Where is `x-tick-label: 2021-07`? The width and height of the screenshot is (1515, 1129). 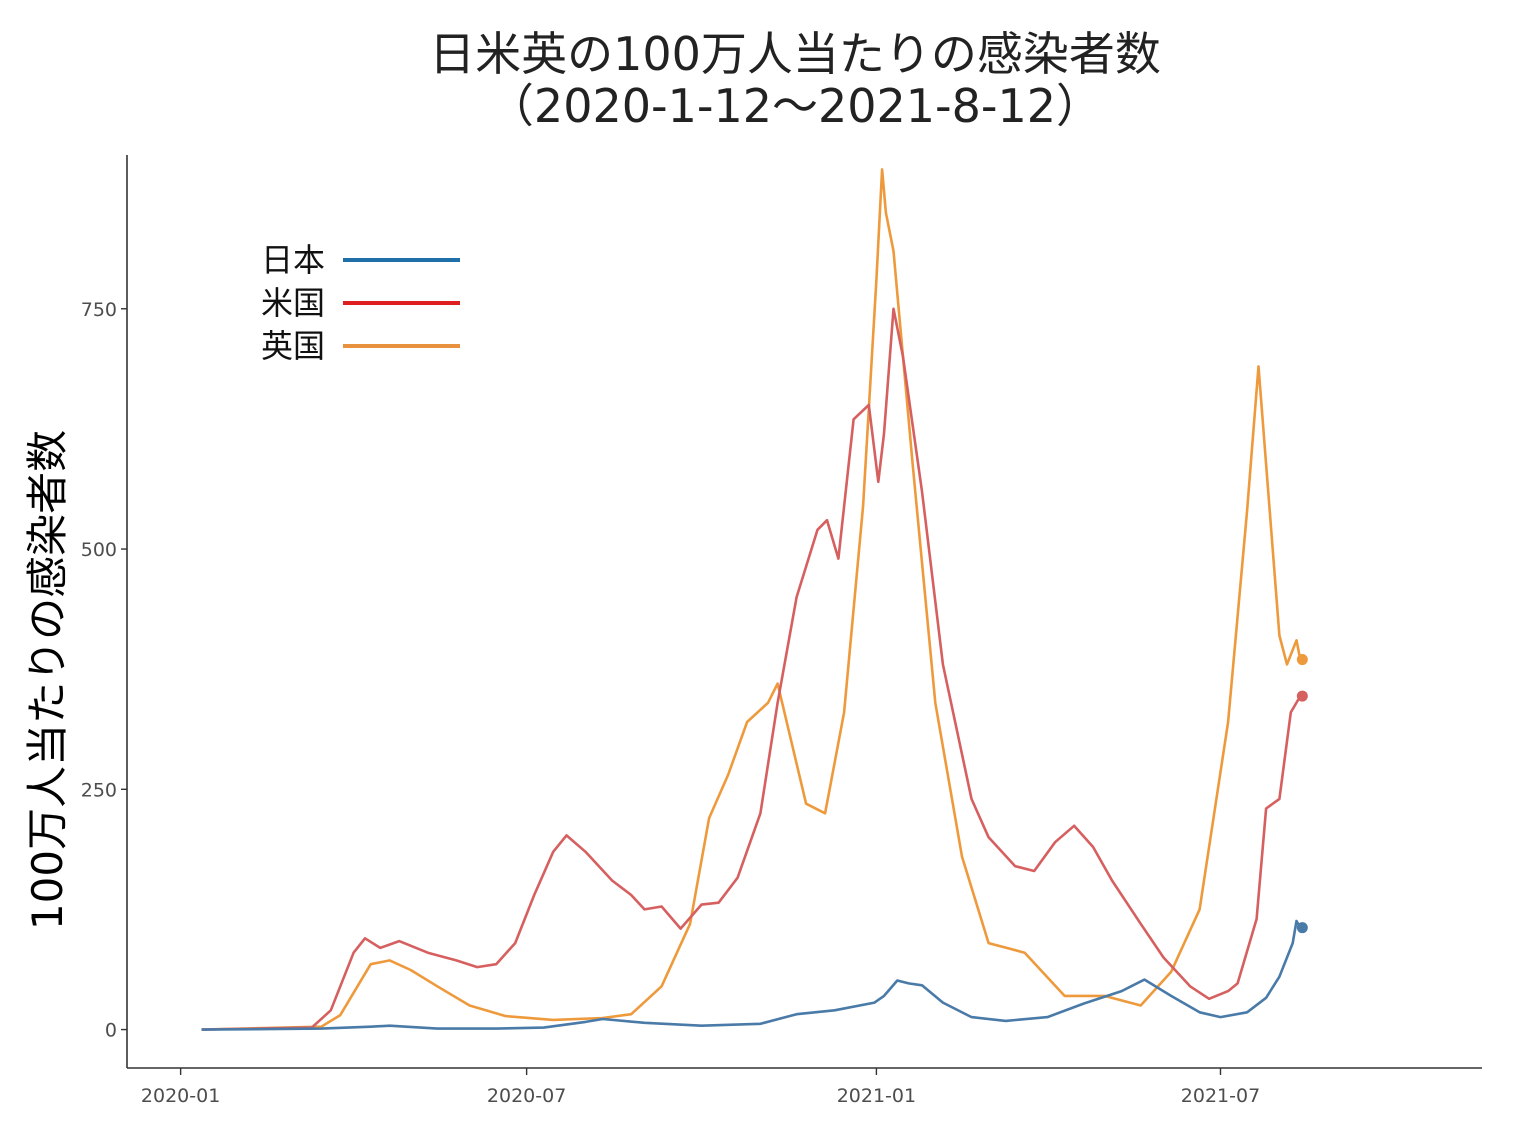
x-tick-label: 2021-07 is located at coordinates (1220, 1096).